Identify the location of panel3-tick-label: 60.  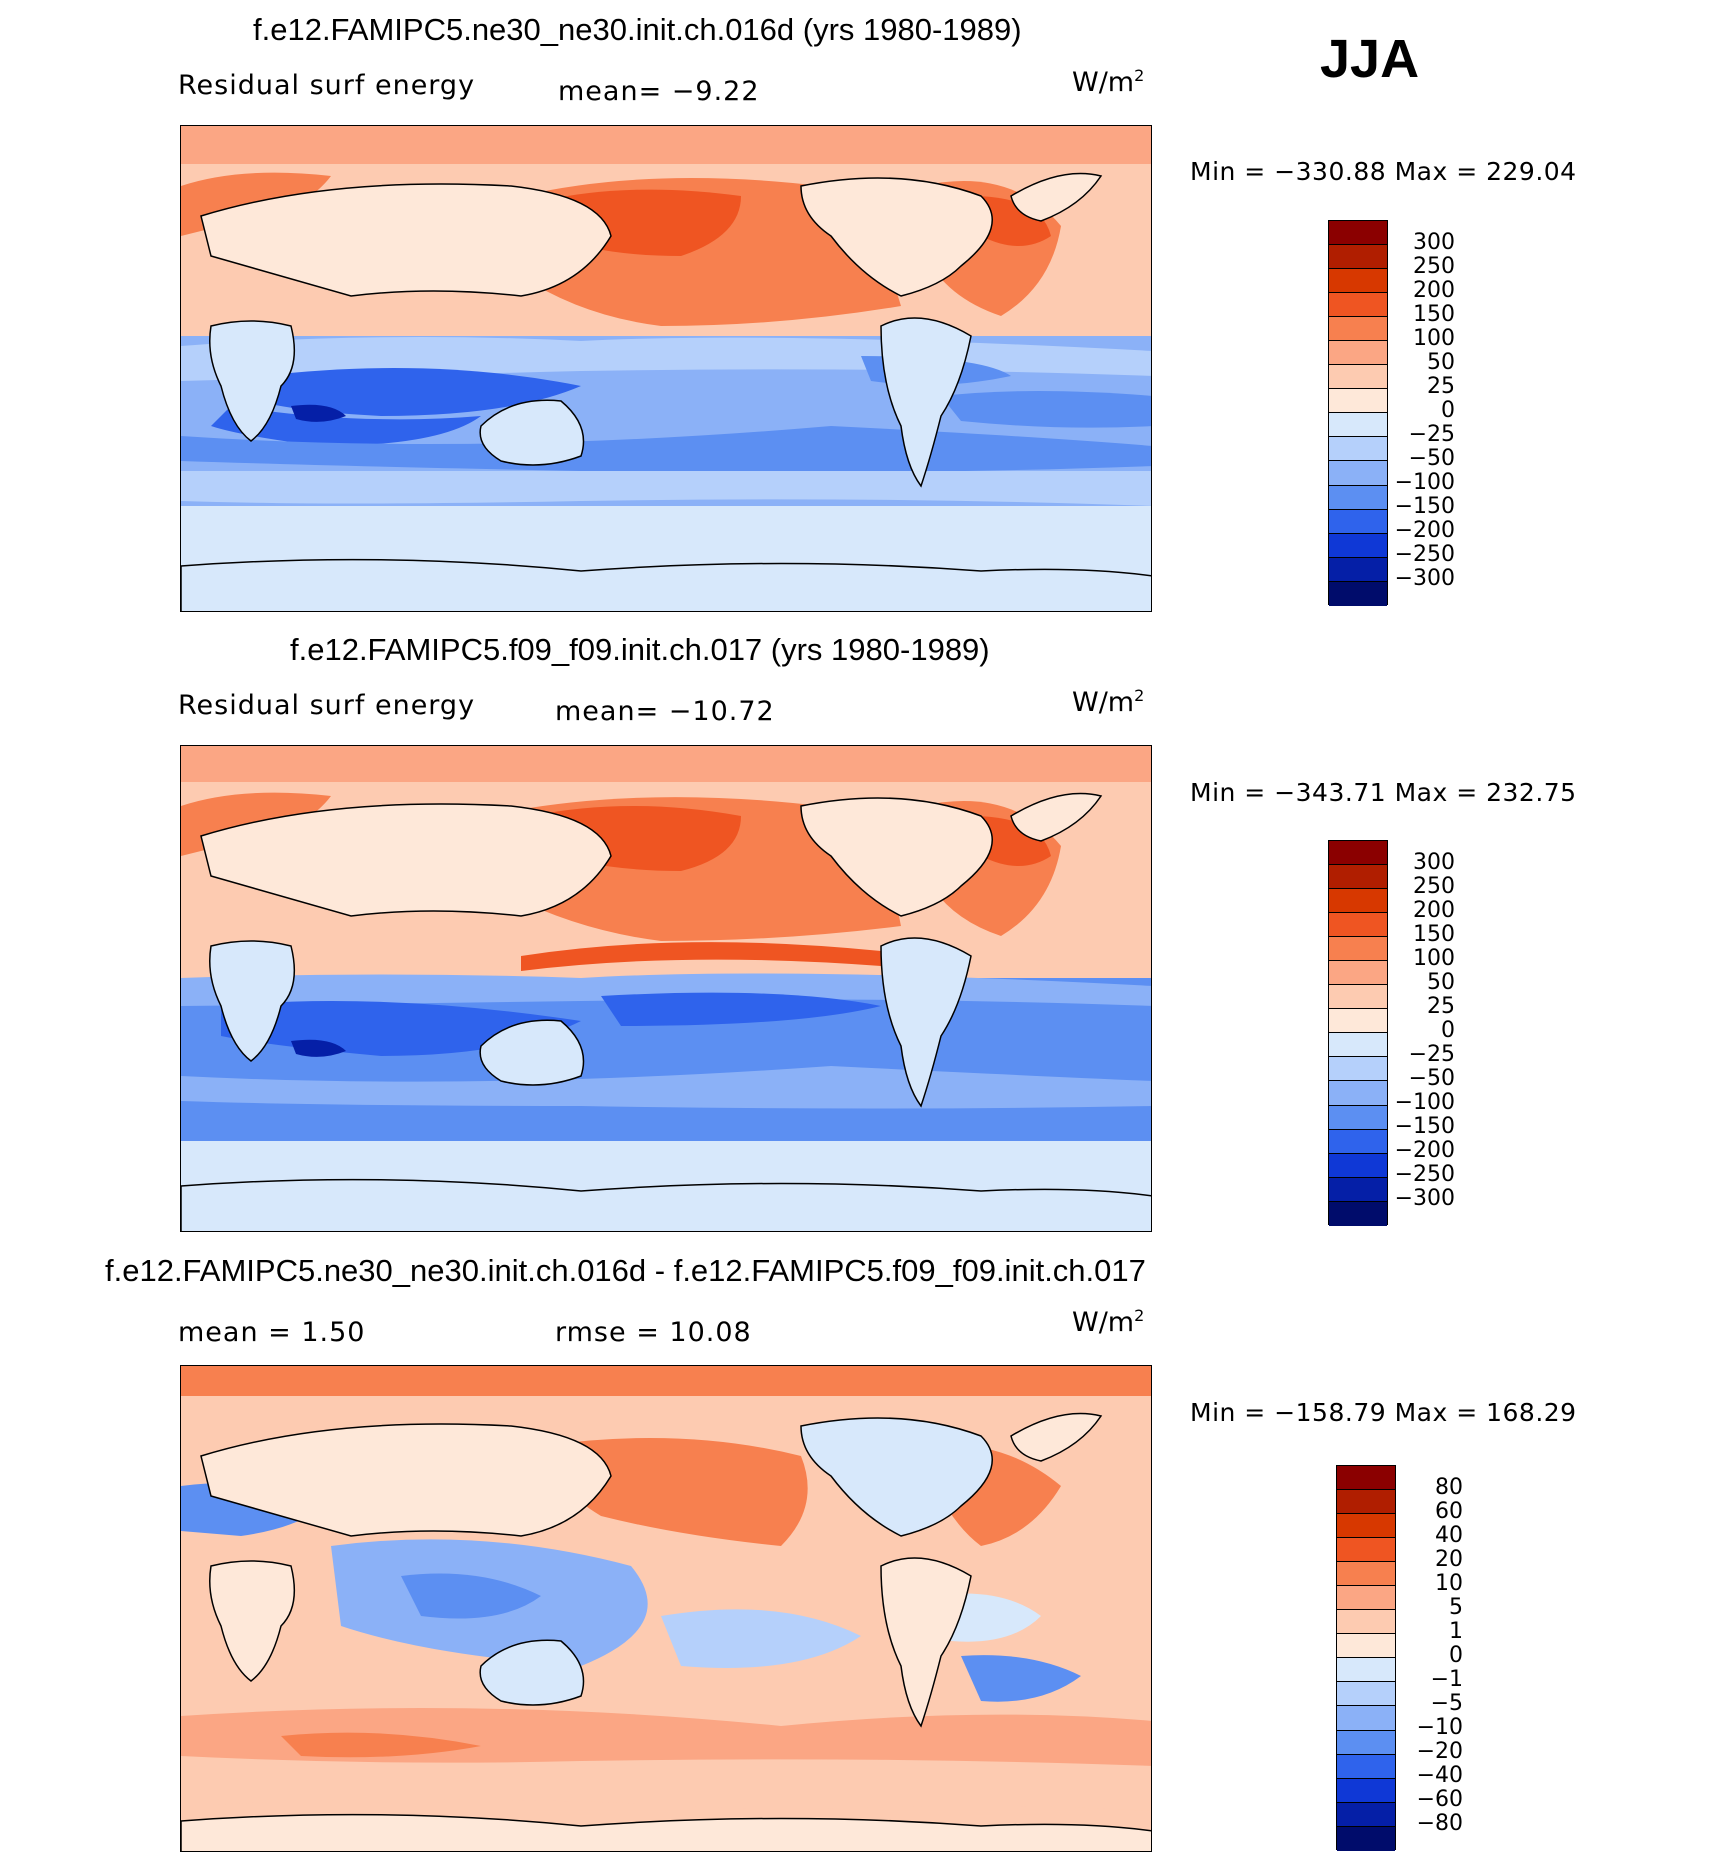
(1449, 1511).